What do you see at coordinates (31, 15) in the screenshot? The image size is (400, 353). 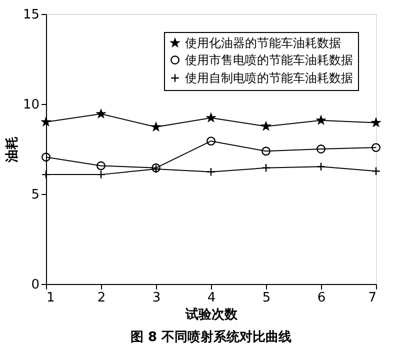 I see `y-tick-label: 15` at bounding box center [31, 15].